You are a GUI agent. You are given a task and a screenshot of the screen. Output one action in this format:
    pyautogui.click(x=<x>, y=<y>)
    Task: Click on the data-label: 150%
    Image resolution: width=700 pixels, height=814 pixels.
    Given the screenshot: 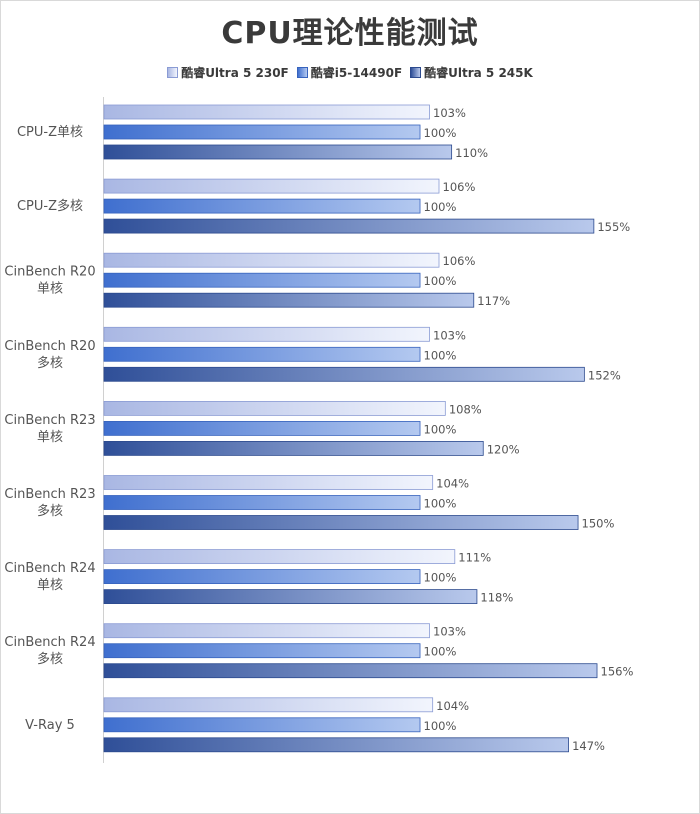 What is the action you would take?
    pyautogui.click(x=598, y=524)
    